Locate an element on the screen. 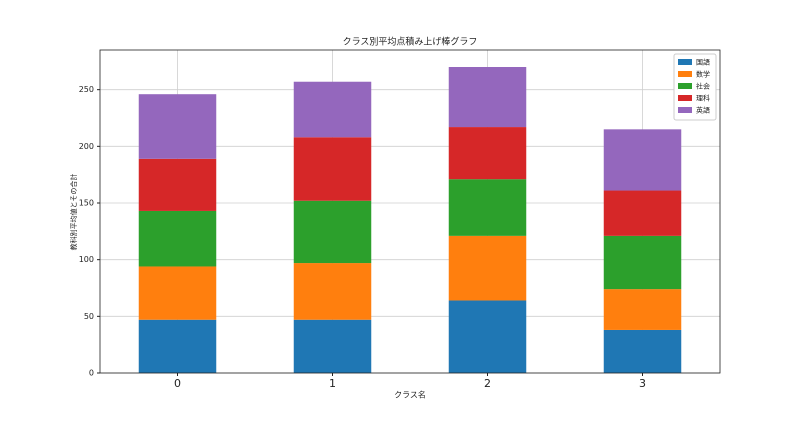 This screenshot has height=426, width=800. x-tick-label: 3 is located at coordinates (642, 383).